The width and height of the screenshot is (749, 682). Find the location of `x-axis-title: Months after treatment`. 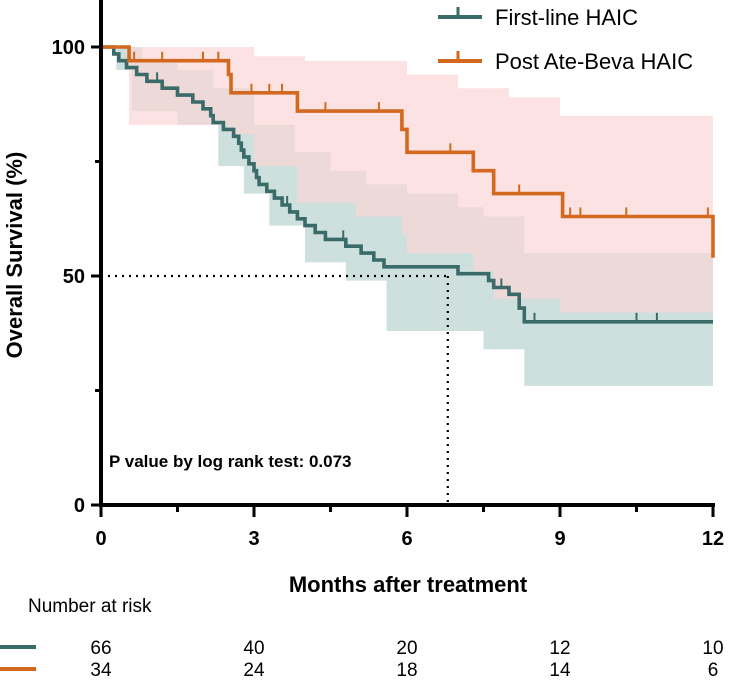

x-axis-title: Months after treatment is located at coordinates (408, 584).